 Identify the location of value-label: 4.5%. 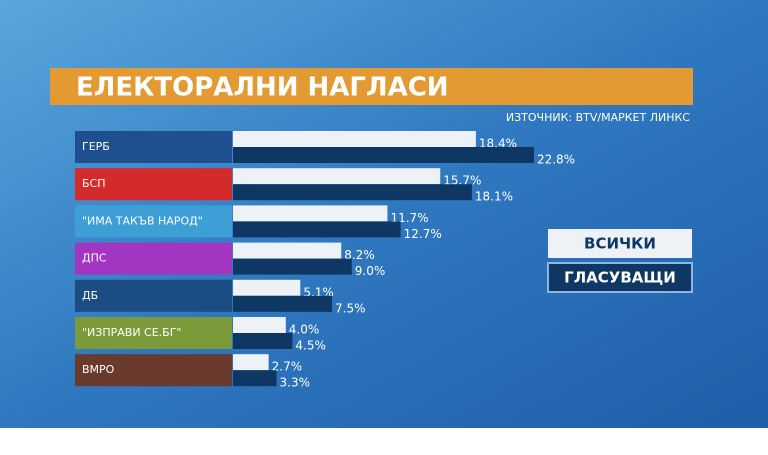
(310, 346).